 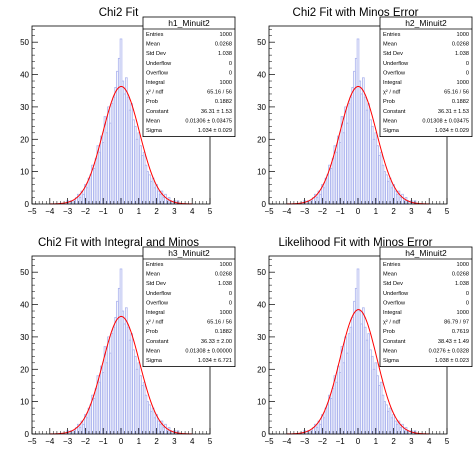 I want to click on x-tick-label: 0, so click(x=121, y=441).